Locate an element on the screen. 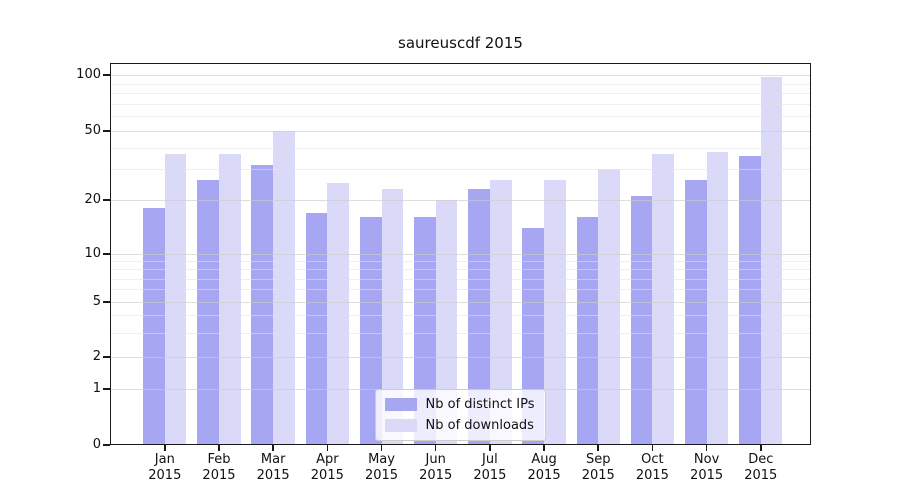  bar-downloads-feb is located at coordinates (229, 299).